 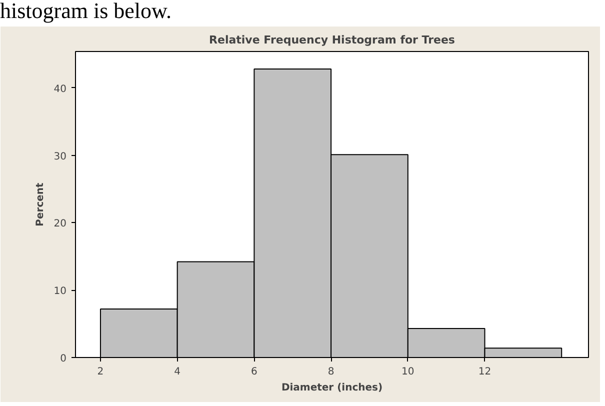 What do you see at coordinates (177, 372) in the screenshot?
I see `x-tick-label: 4` at bounding box center [177, 372].